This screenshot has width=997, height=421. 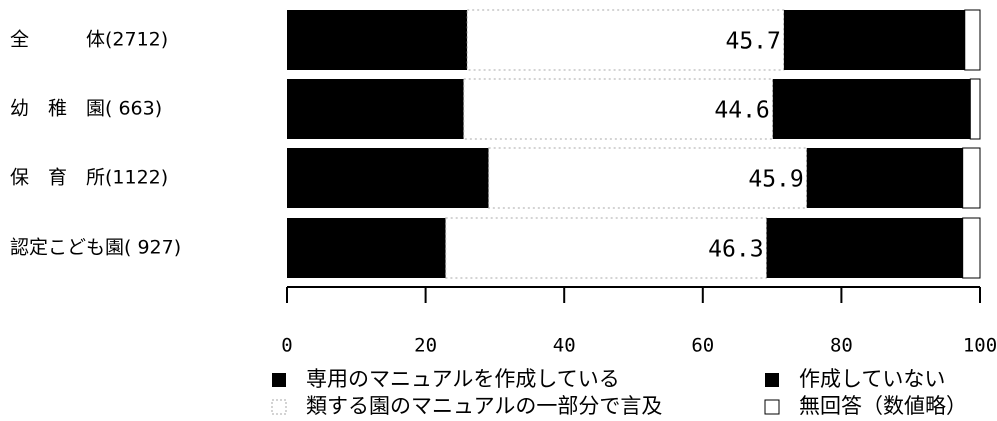 I want to click on value-label: 45.9, so click(x=775, y=180).